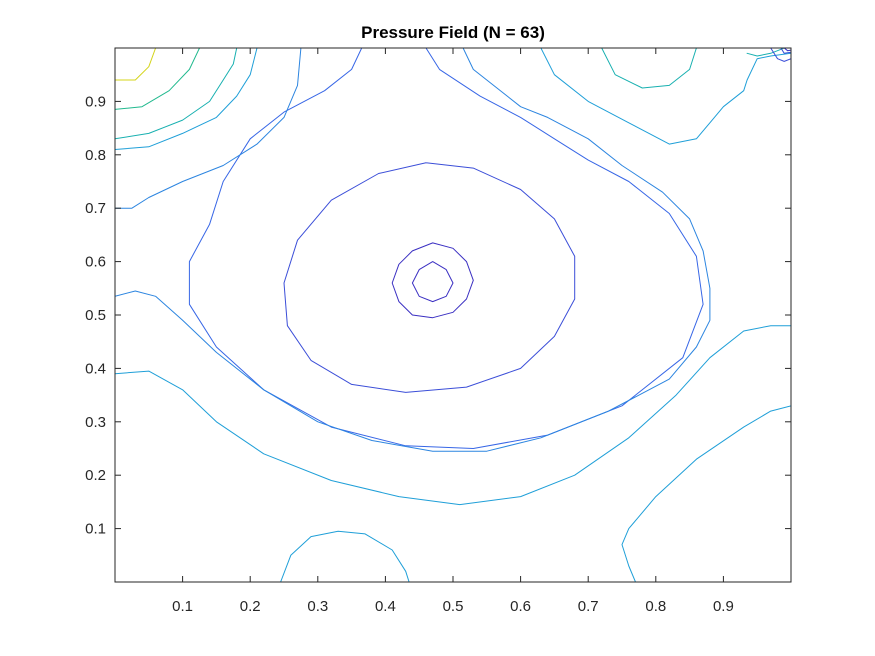  I want to click on x-tick-label: 0.9, so click(723, 606).